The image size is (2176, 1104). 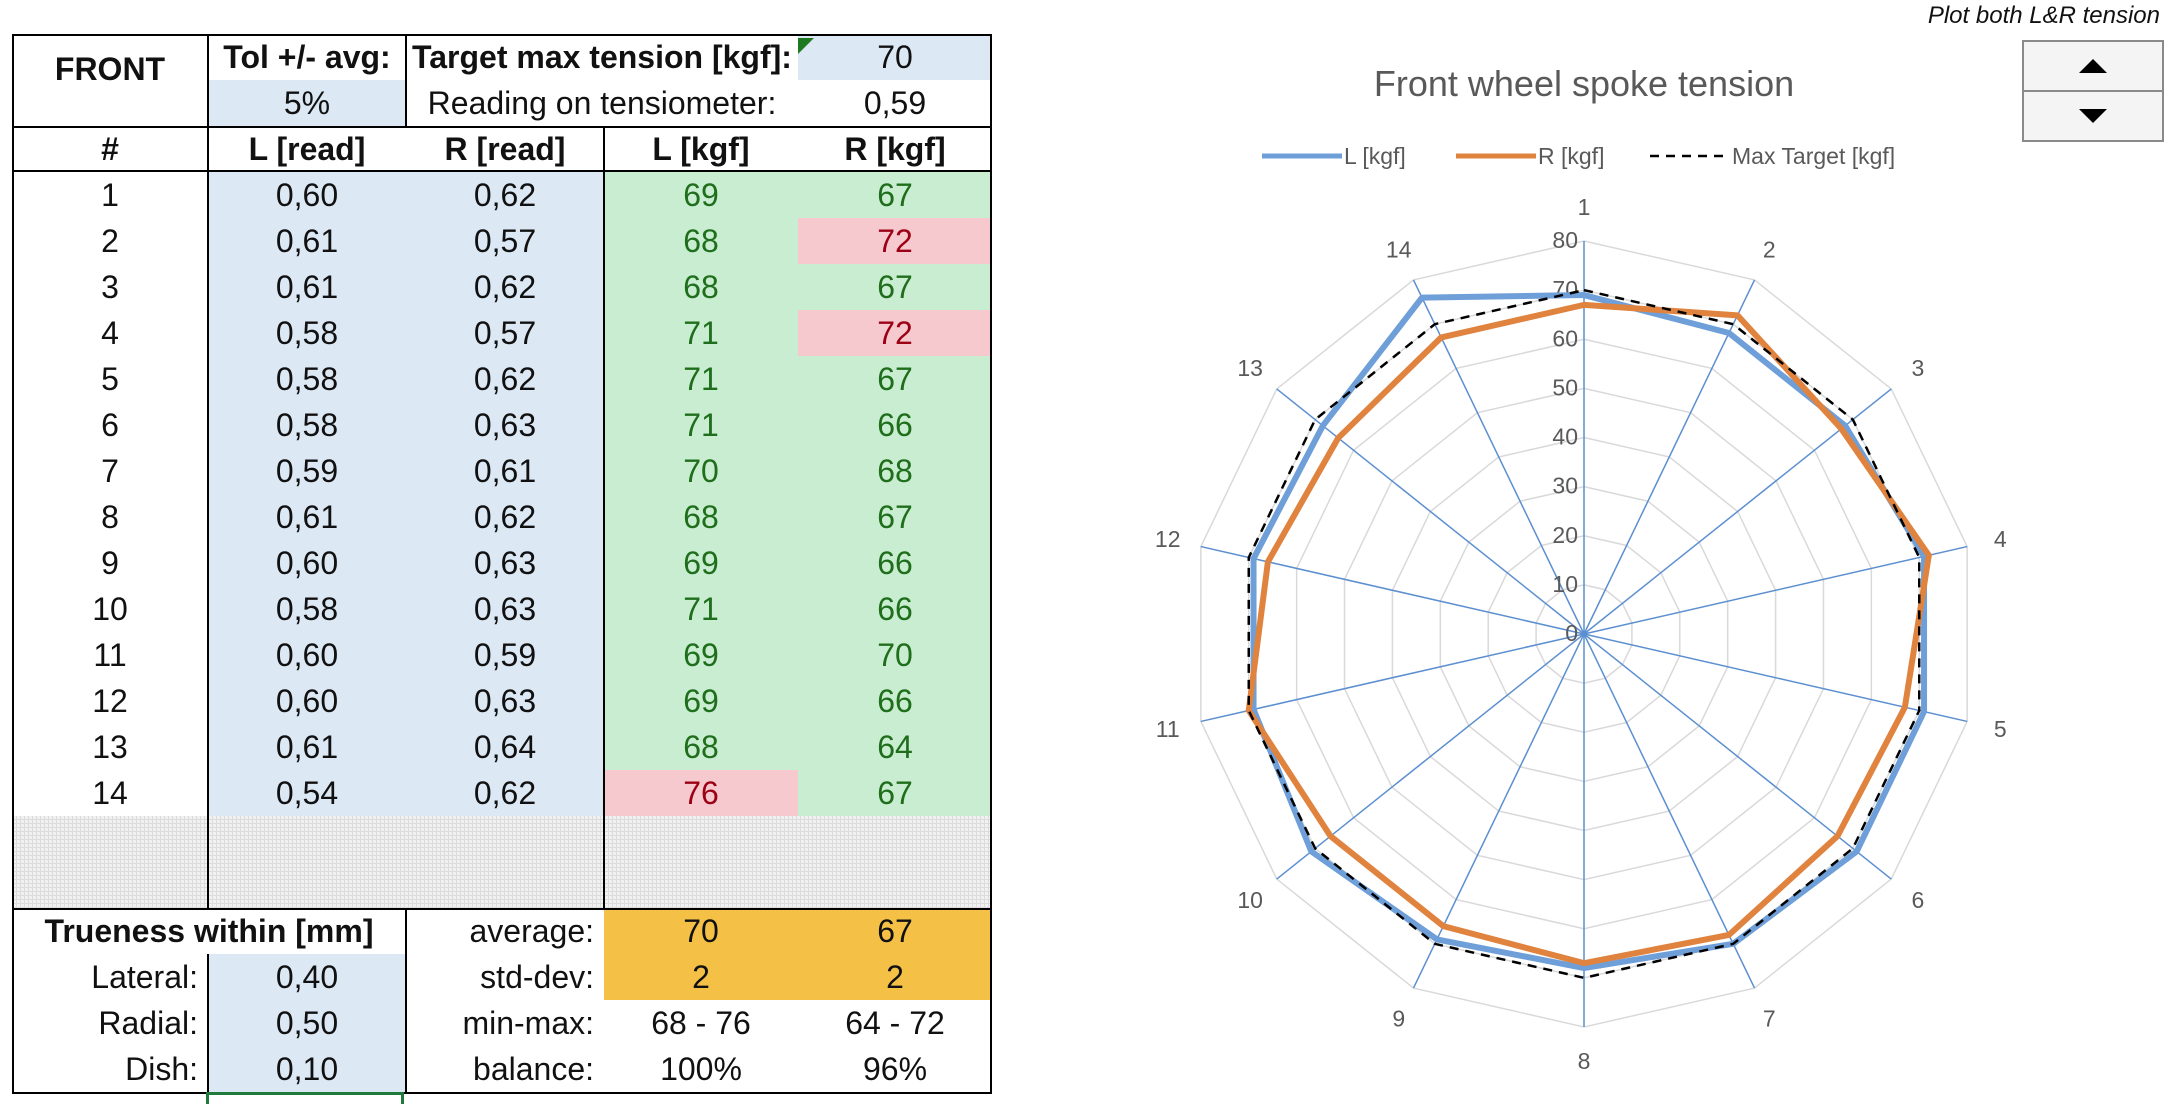 What do you see at coordinates (604, 517) in the screenshot?
I see `border-col3` at bounding box center [604, 517].